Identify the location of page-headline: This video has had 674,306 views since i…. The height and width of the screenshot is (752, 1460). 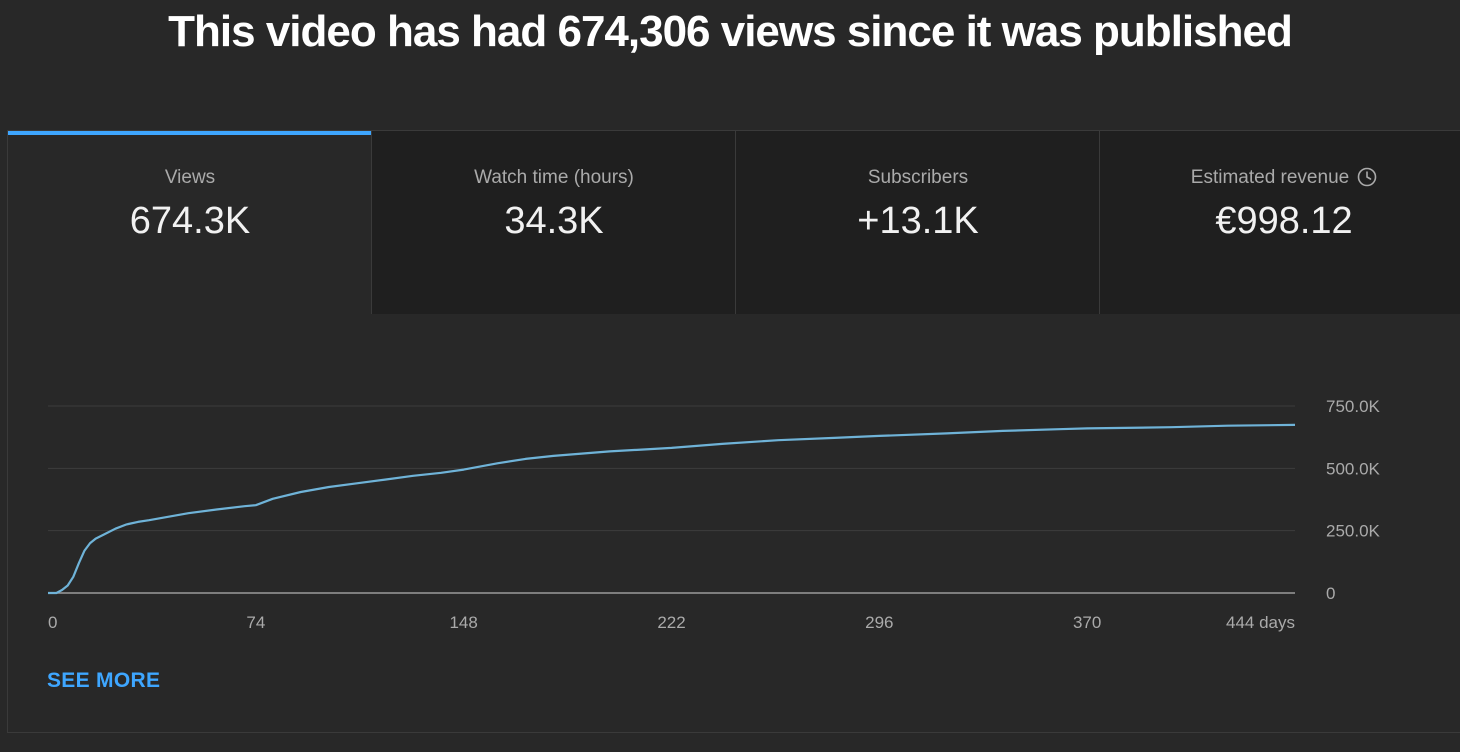
(730, 31).